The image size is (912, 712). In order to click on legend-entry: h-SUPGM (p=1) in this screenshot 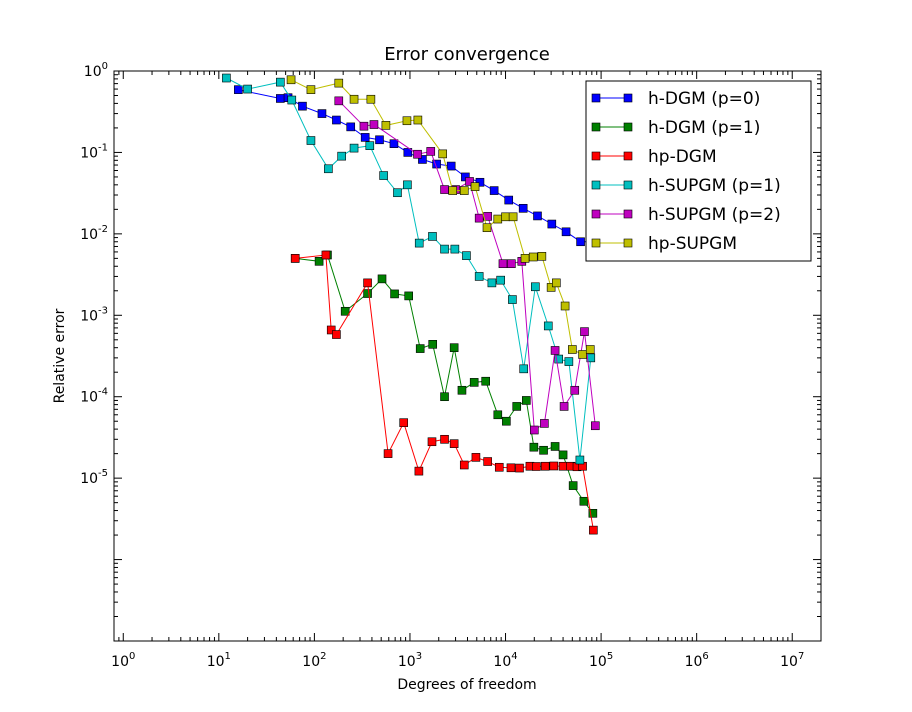, I will do `click(686, 186)`.